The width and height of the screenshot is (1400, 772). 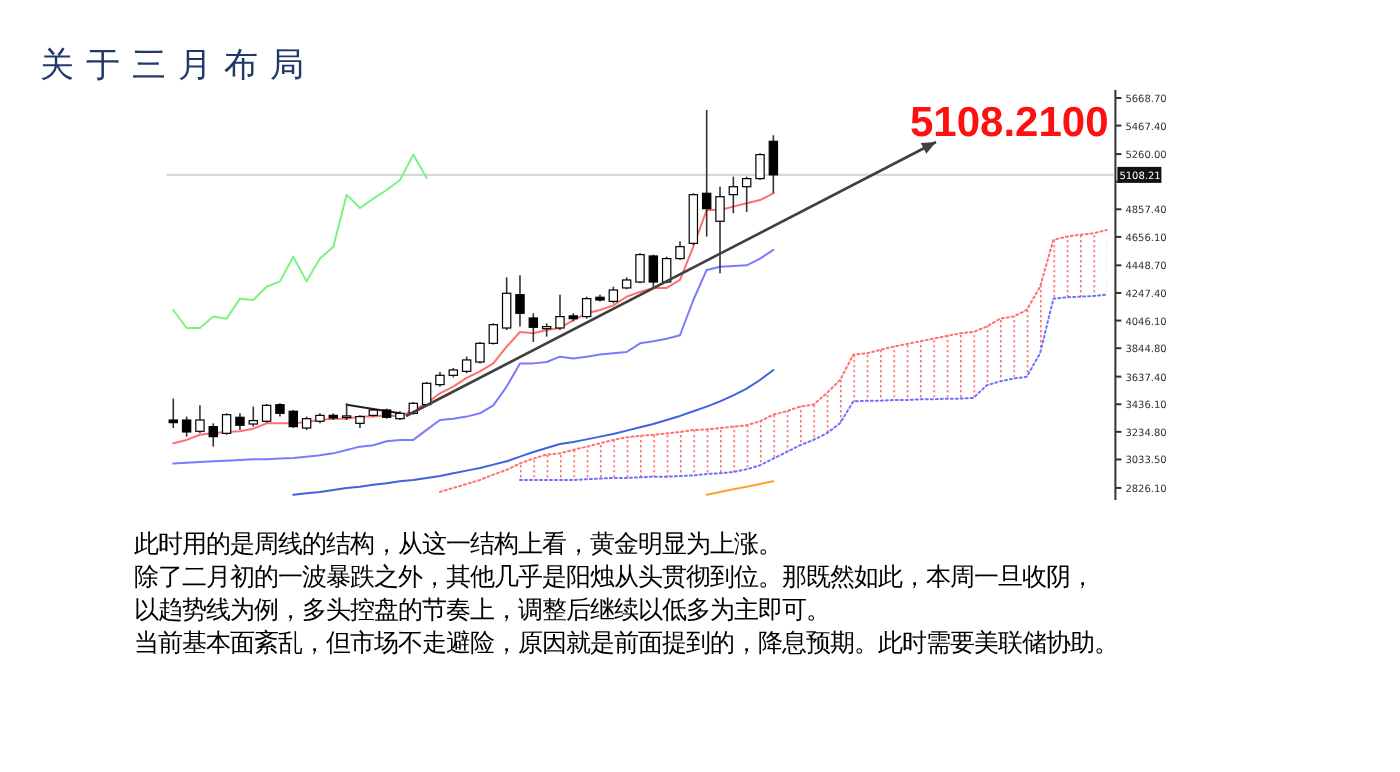 I want to click on annotation: 5108.2100, so click(x=1009, y=123).